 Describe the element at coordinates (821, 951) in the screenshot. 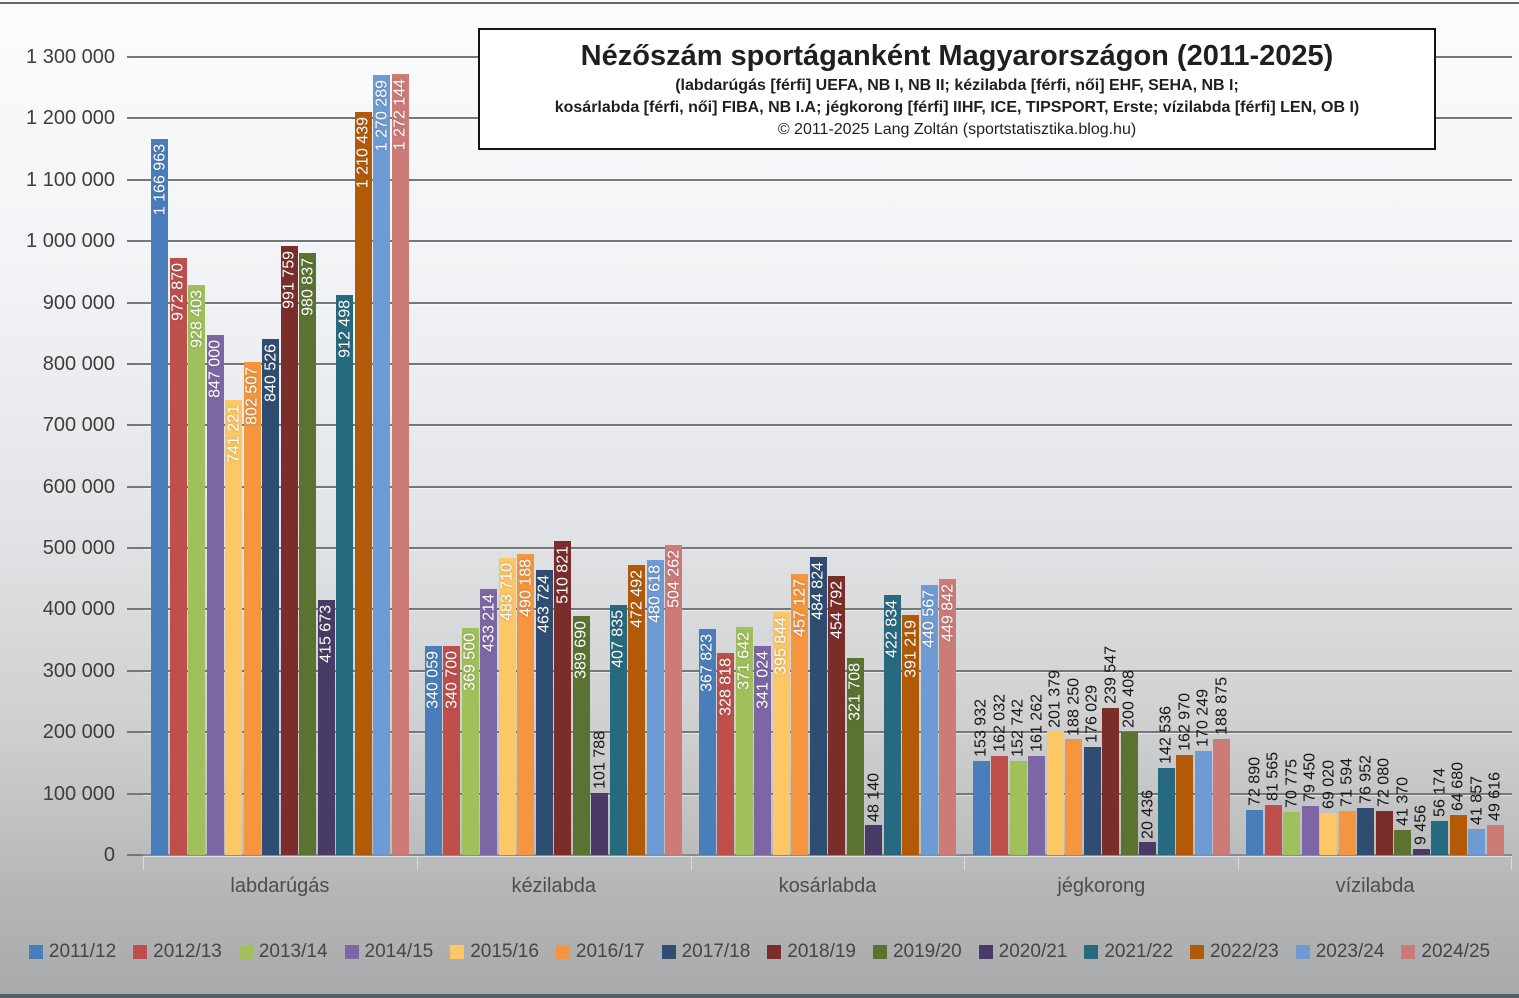

I see `legend-label: 2018/19` at that location.